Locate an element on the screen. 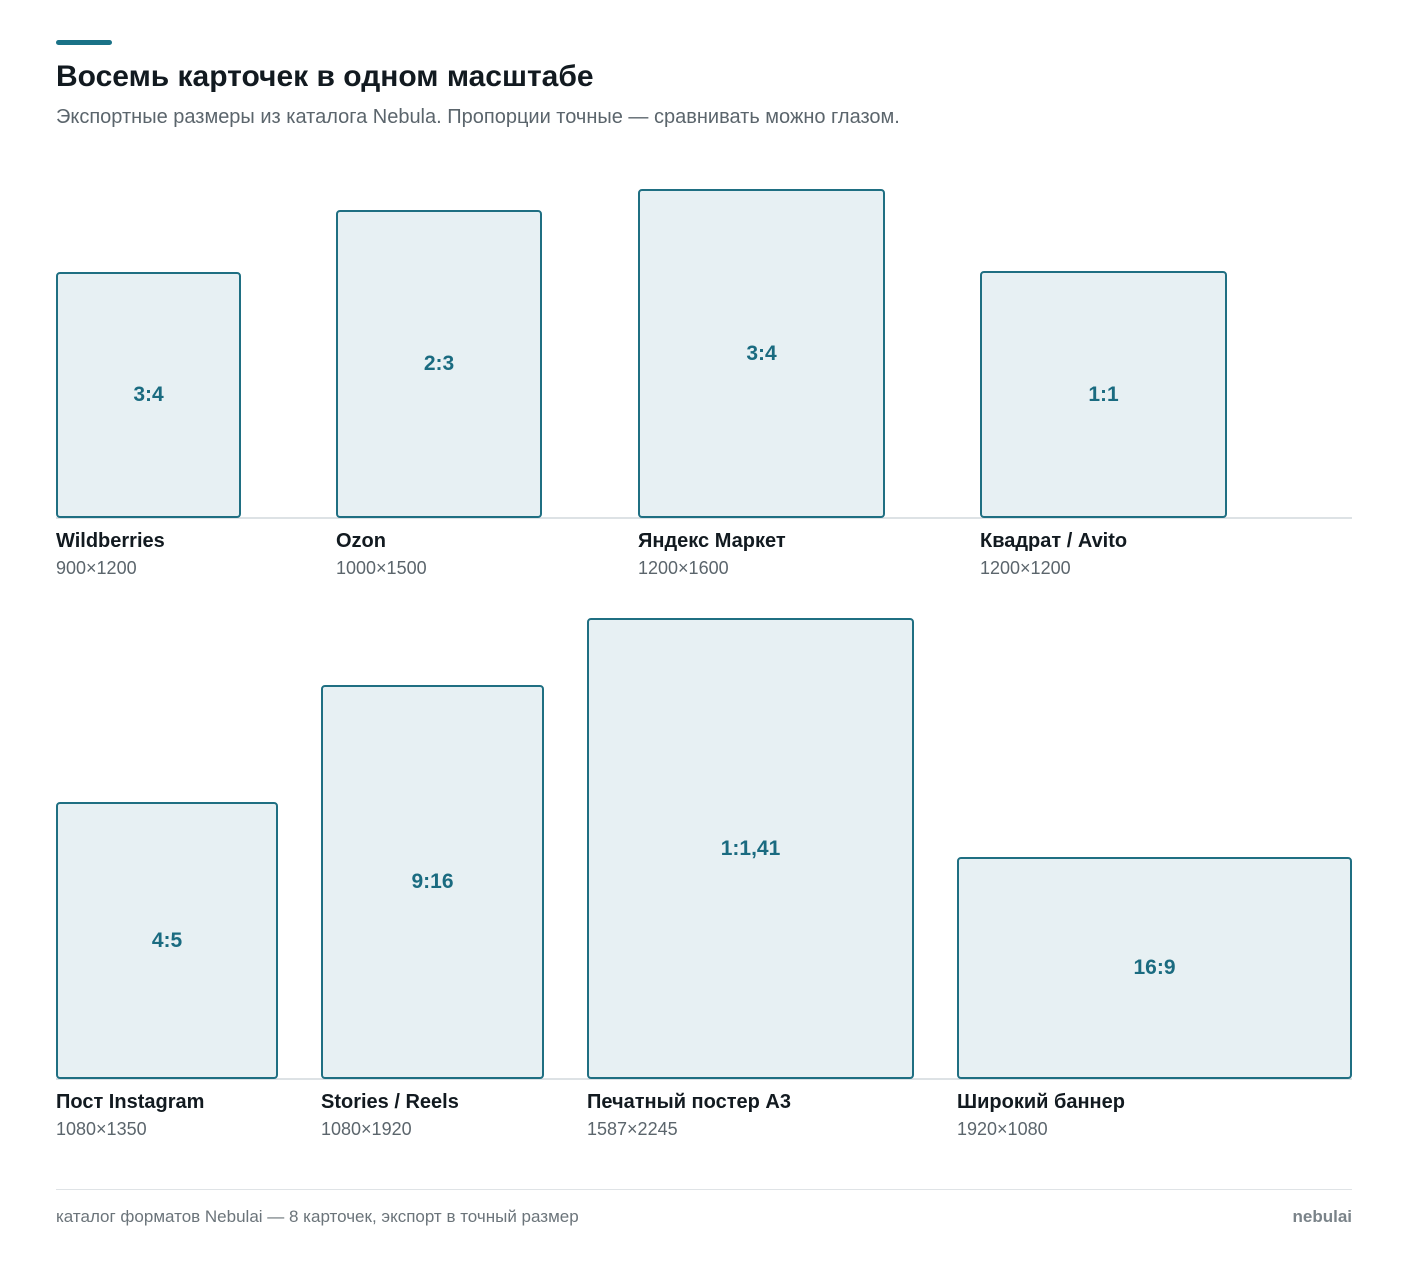 This screenshot has width=1408, height=1266. card-dims: 900×1200 is located at coordinates (96, 568).